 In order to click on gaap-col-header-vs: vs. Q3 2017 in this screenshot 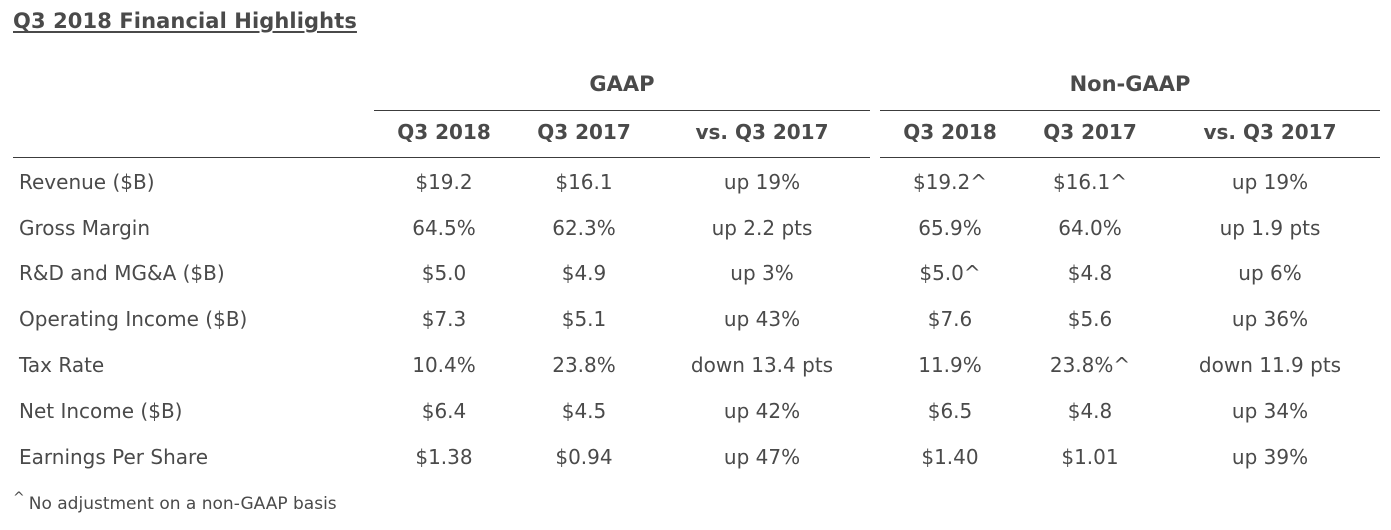, I will do `click(762, 132)`.